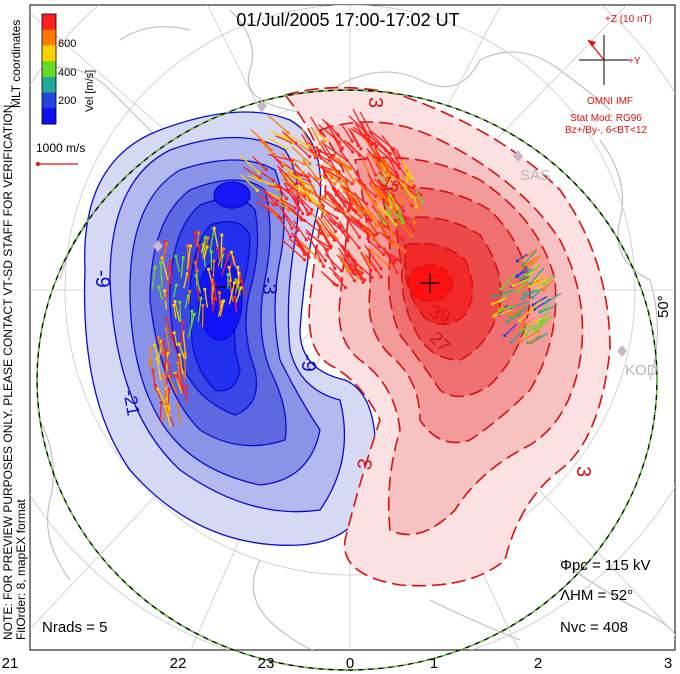 Image resolution: width=680 pixels, height=674 pixels. Describe the element at coordinates (375, 102) in the screenshot. I see `contour-label: 3` at that location.